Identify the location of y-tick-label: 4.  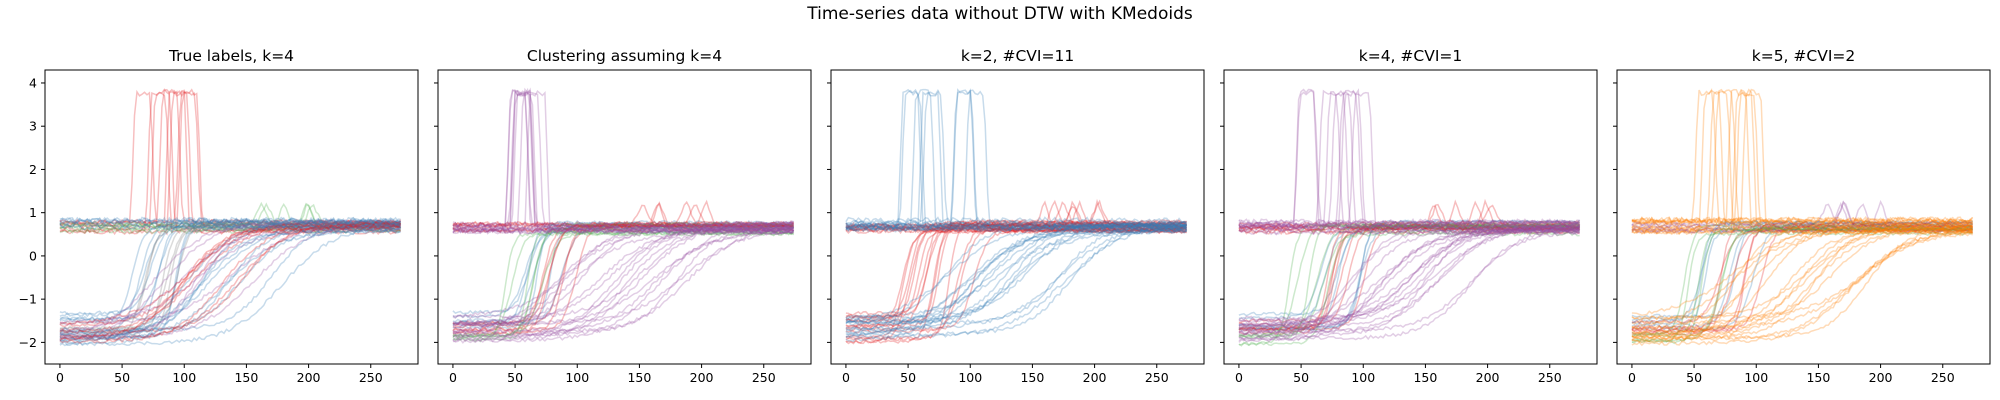
(33, 82).